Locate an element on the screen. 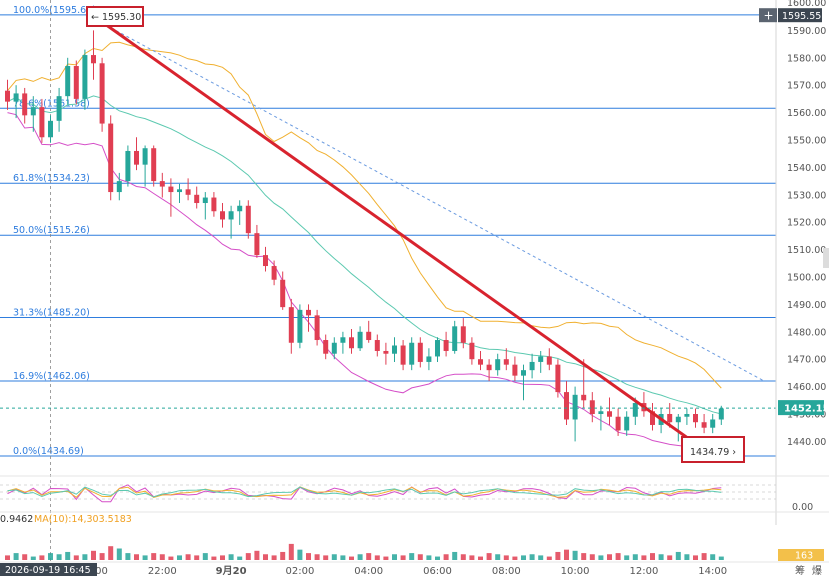 This screenshot has height=581, width=829. y-tick-15: 1590.00 is located at coordinates (806, 31).